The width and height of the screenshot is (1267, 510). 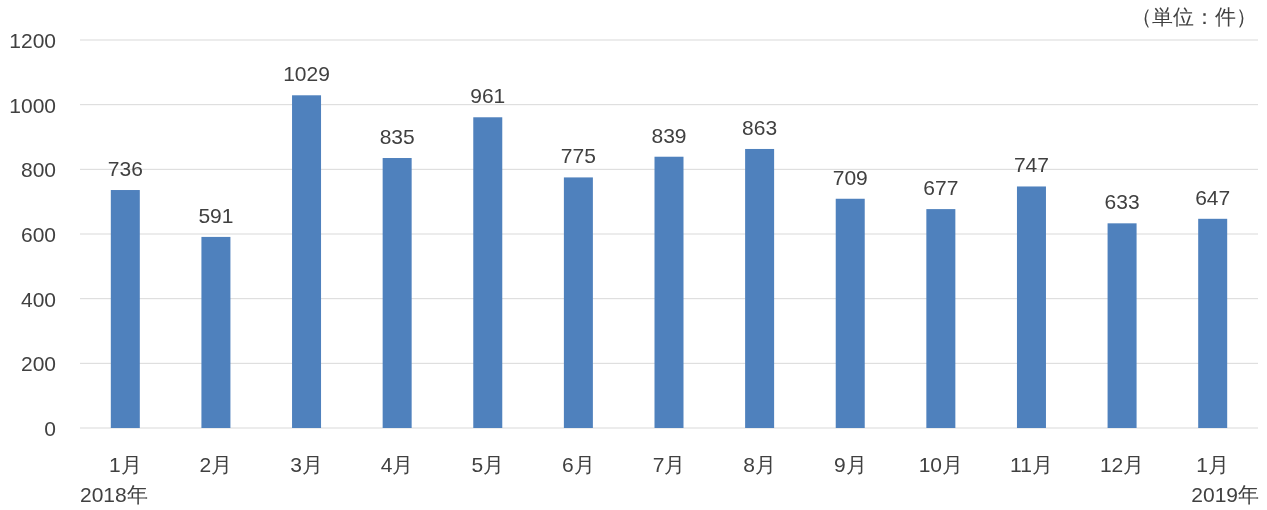 What do you see at coordinates (38, 299) in the screenshot?
I see `y-tick-label: 400` at bounding box center [38, 299].